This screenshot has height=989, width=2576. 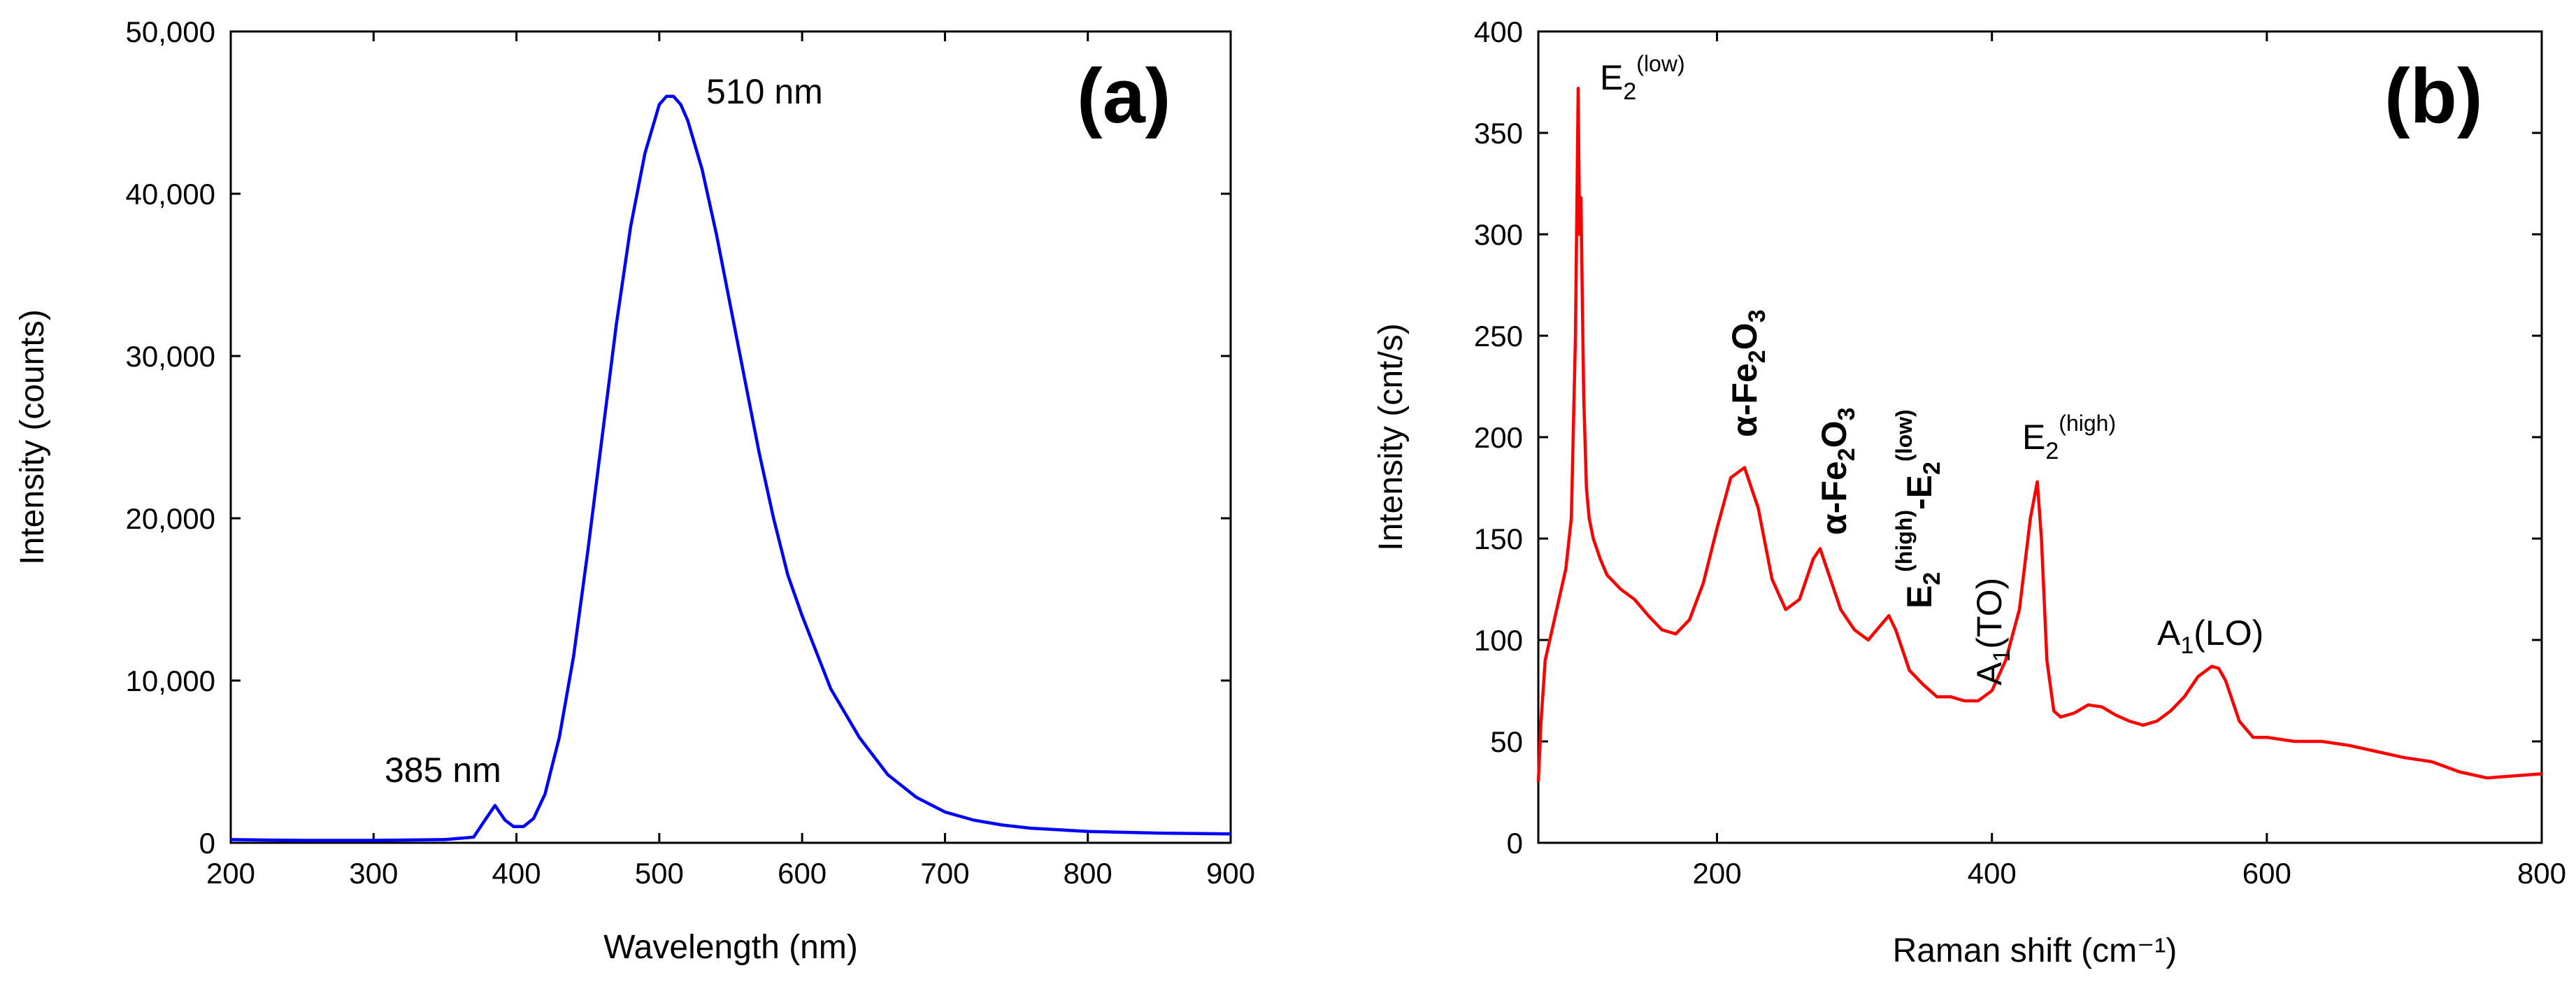 What do you see at coordinates (659, 873) in the screenshot?
I see `panel-a-x-tick-label: 500` at bounding box center [659, 873].